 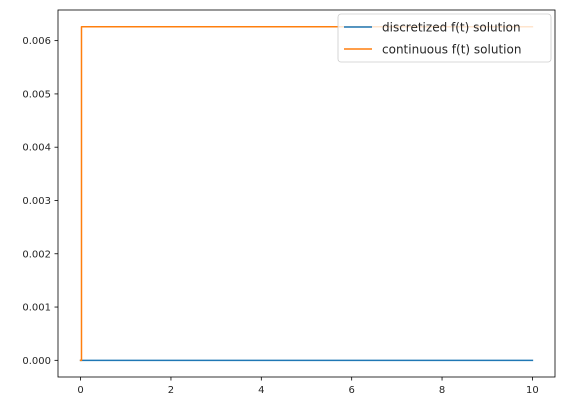 What do you see at coordinates (36, 41) in the screenshot?
I see `y-tick-label: 0.006` at bounding box center [36, 41].